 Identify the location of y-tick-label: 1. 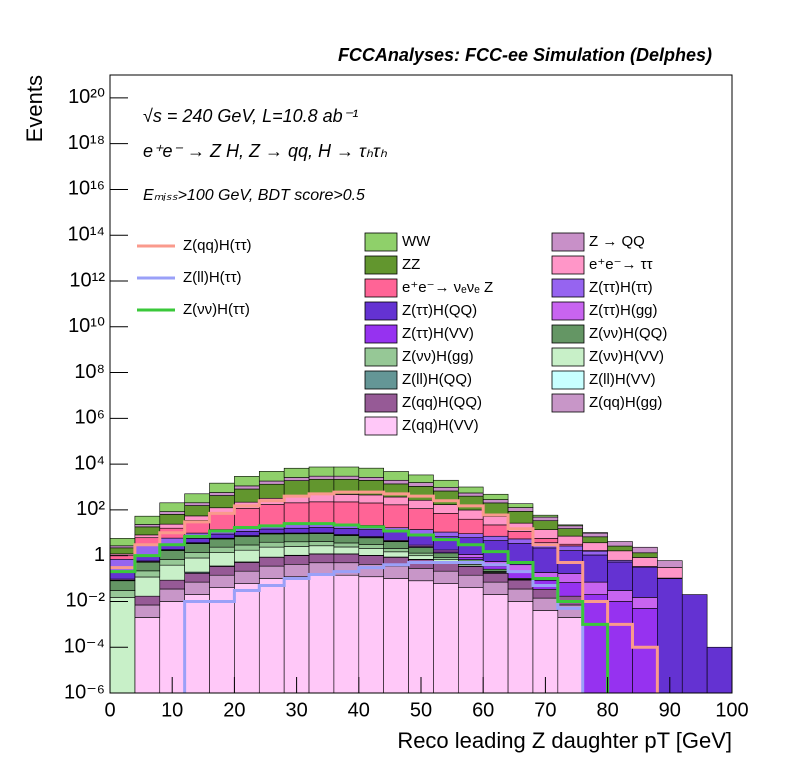
(99, 555).